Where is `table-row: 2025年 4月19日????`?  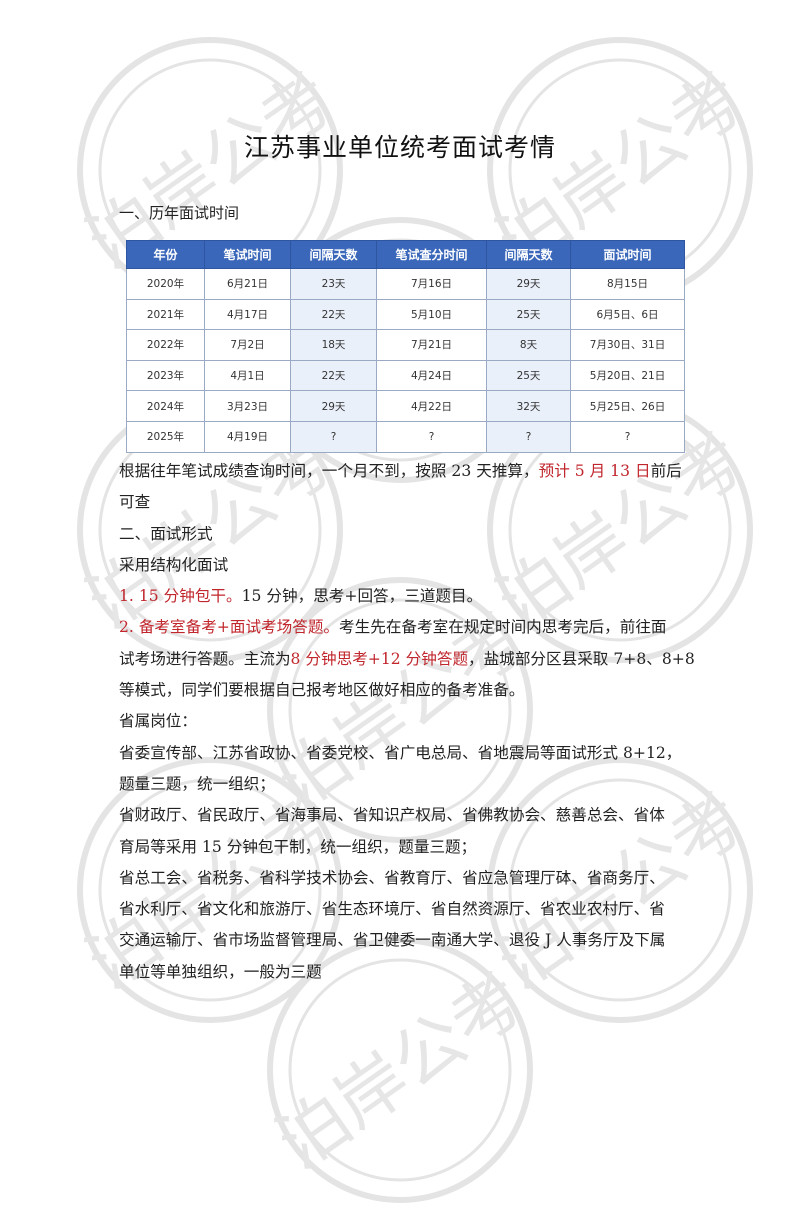
table-row: 2025年 4月19日???? is located at coordinates (405, 436).